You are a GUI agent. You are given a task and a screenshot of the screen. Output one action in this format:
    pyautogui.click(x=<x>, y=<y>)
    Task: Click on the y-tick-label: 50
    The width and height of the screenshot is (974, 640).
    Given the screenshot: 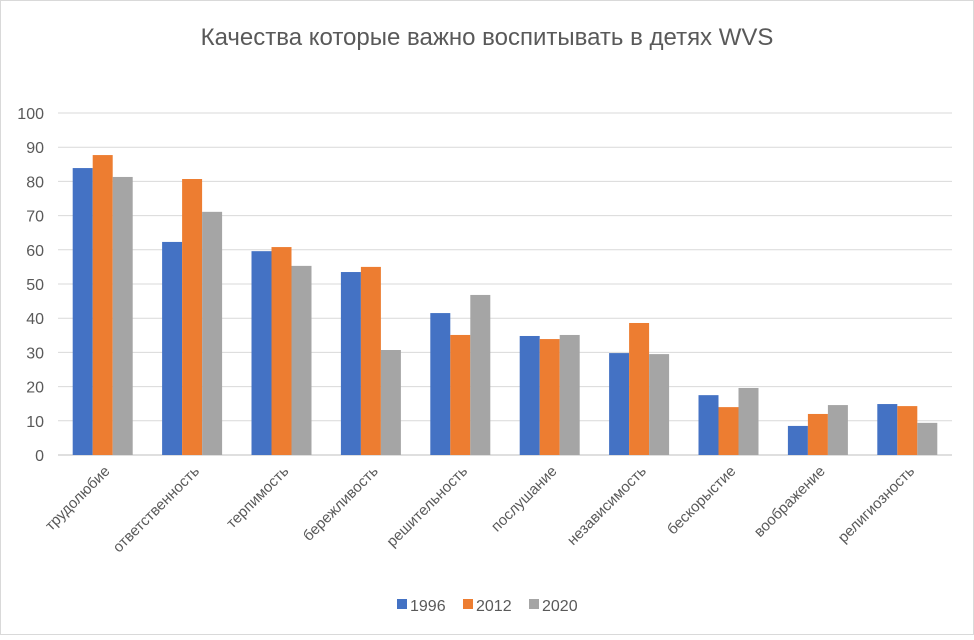 What is the action you would take?
    pyautogui.click(x=35, y=285)
    